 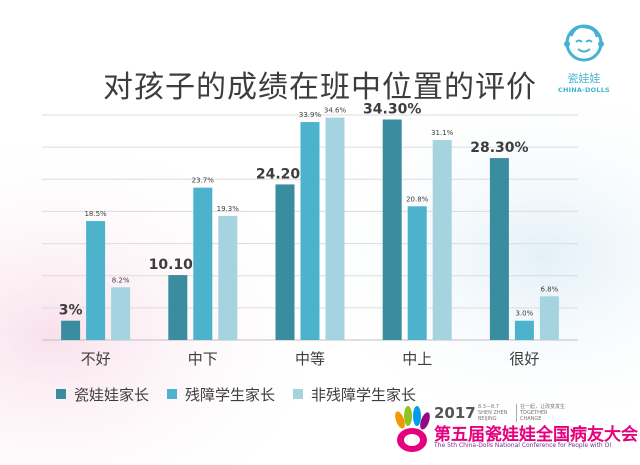 What do you see at coordinates (543, 407) in the screenshot?
I see `event-slogan-text: 在一起，让改变发生` at bounding box center [543, 407].